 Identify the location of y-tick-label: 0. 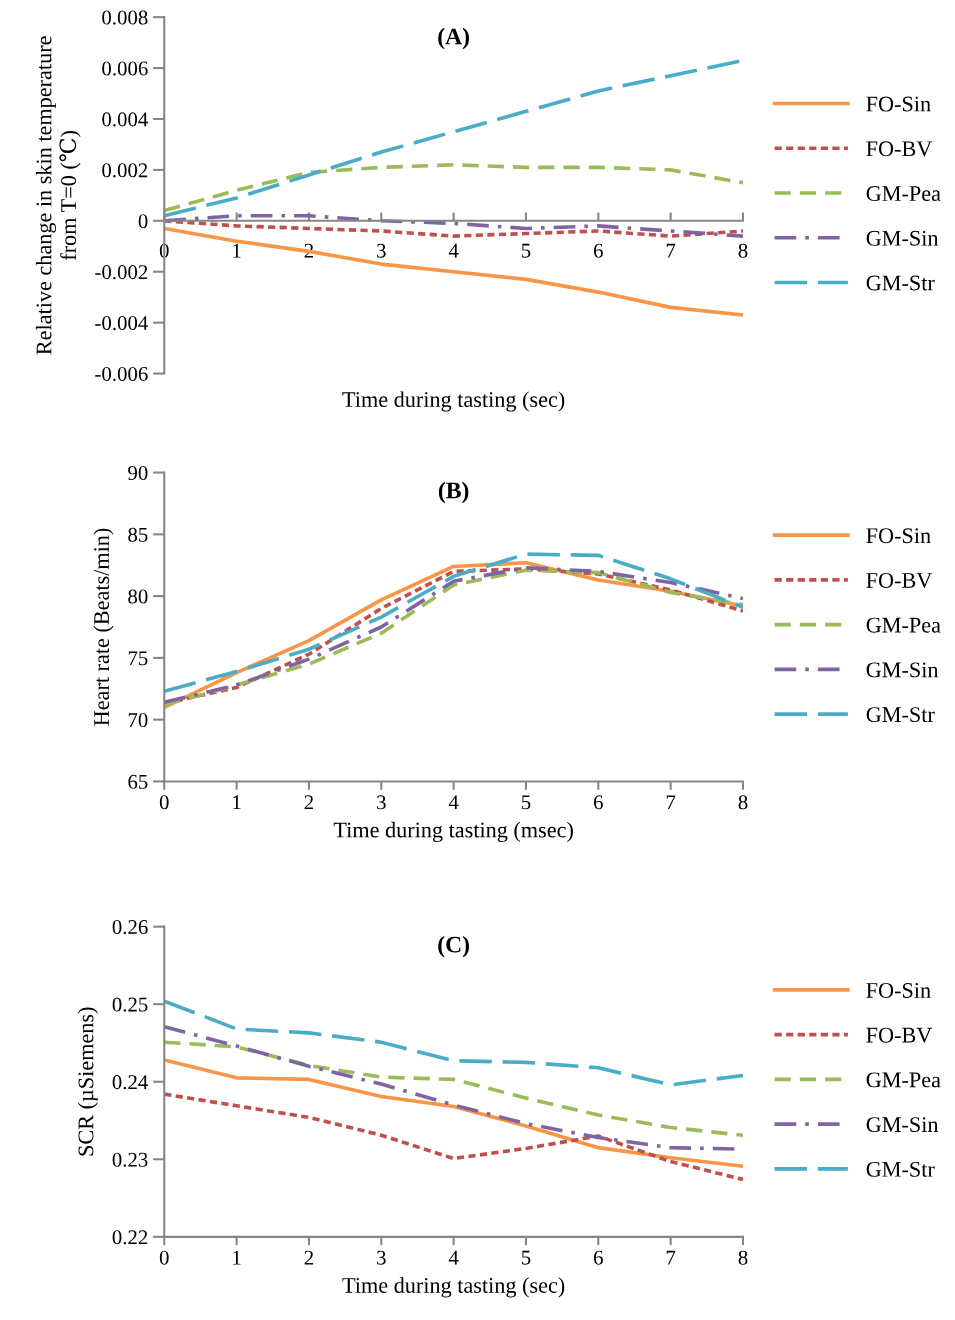
(143, 221).